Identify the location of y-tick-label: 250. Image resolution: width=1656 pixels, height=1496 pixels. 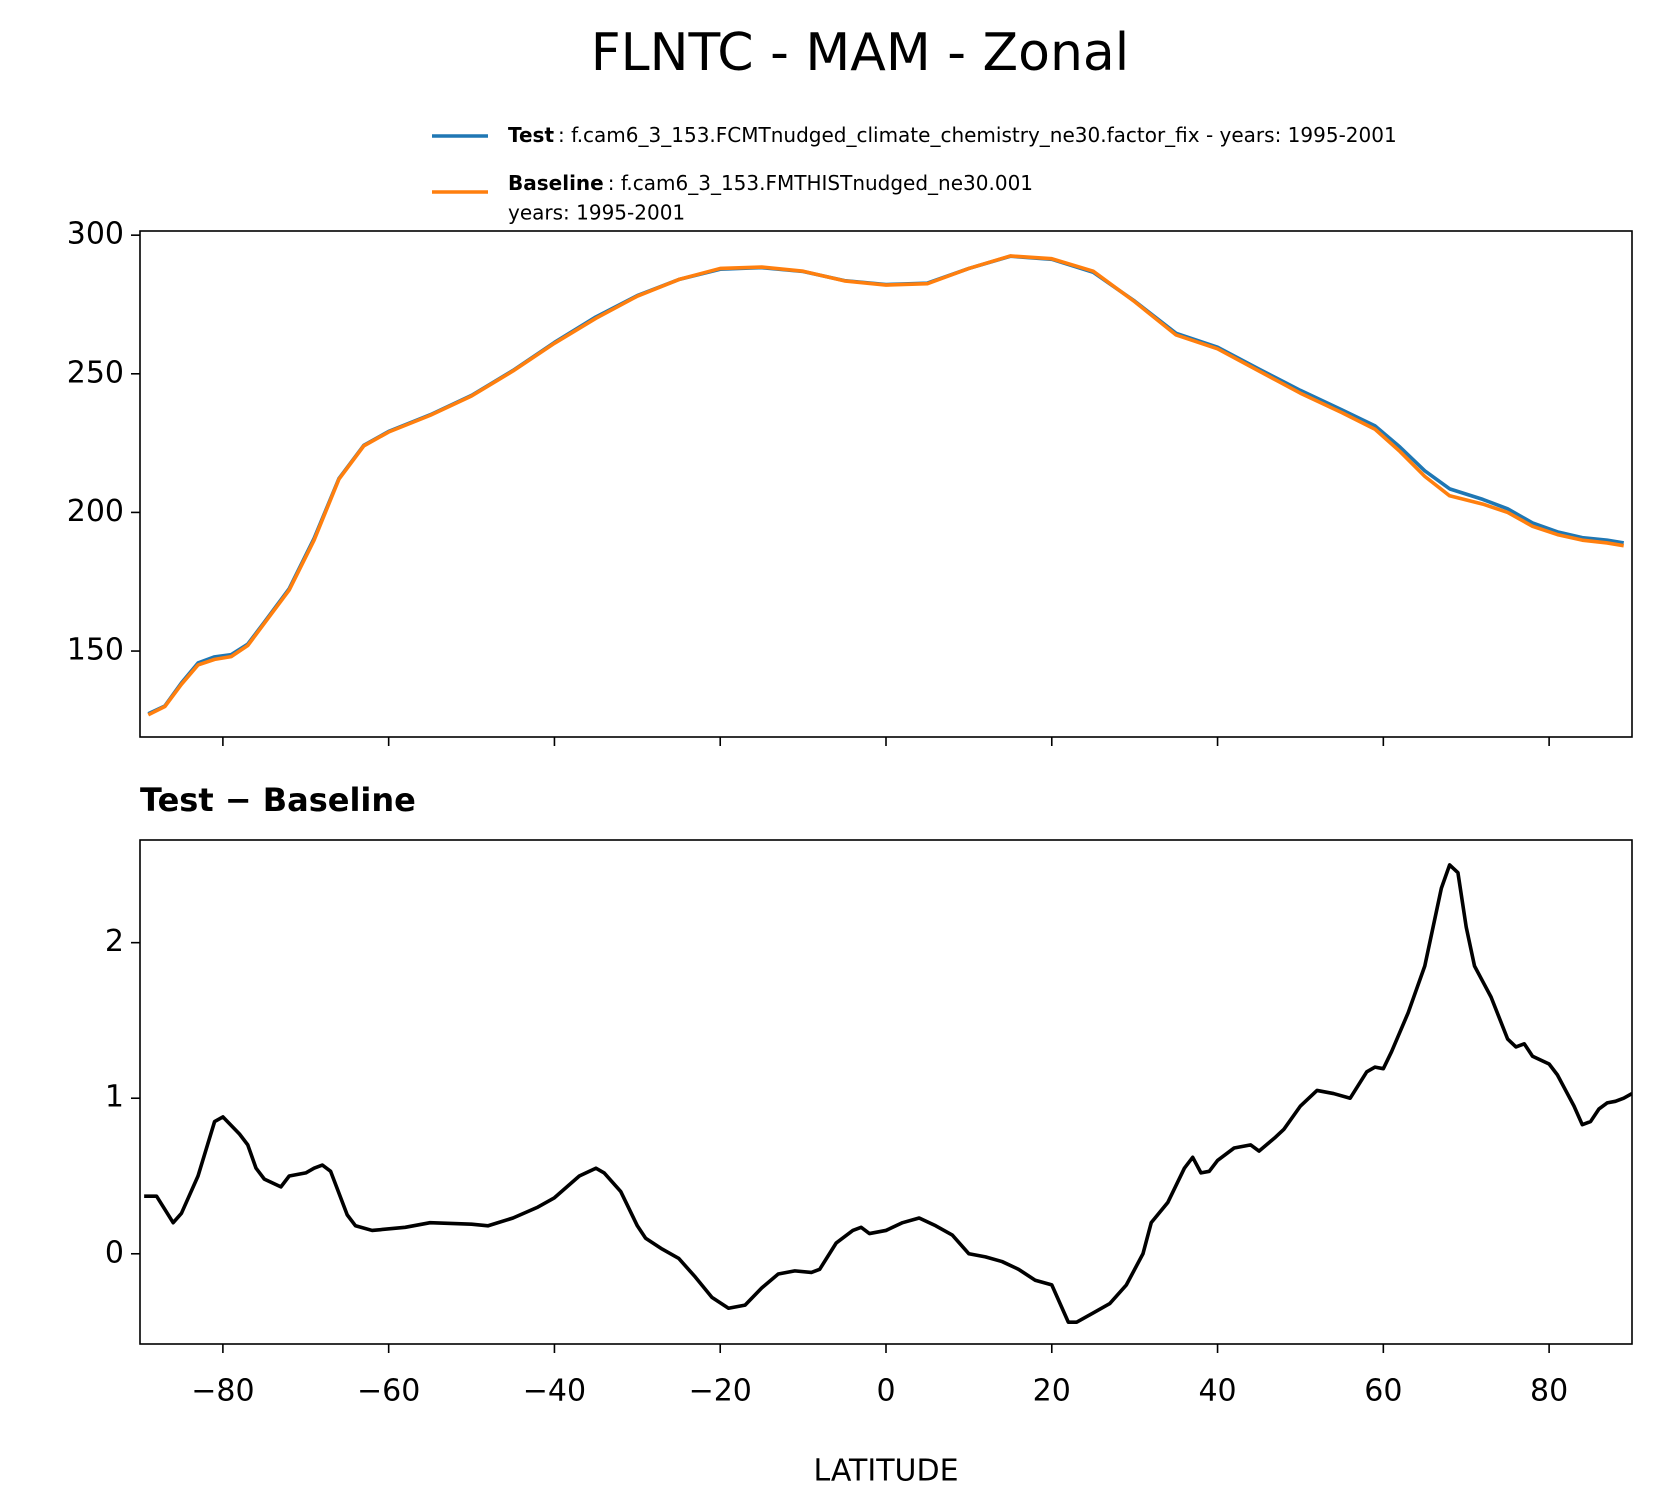
(95, 372).